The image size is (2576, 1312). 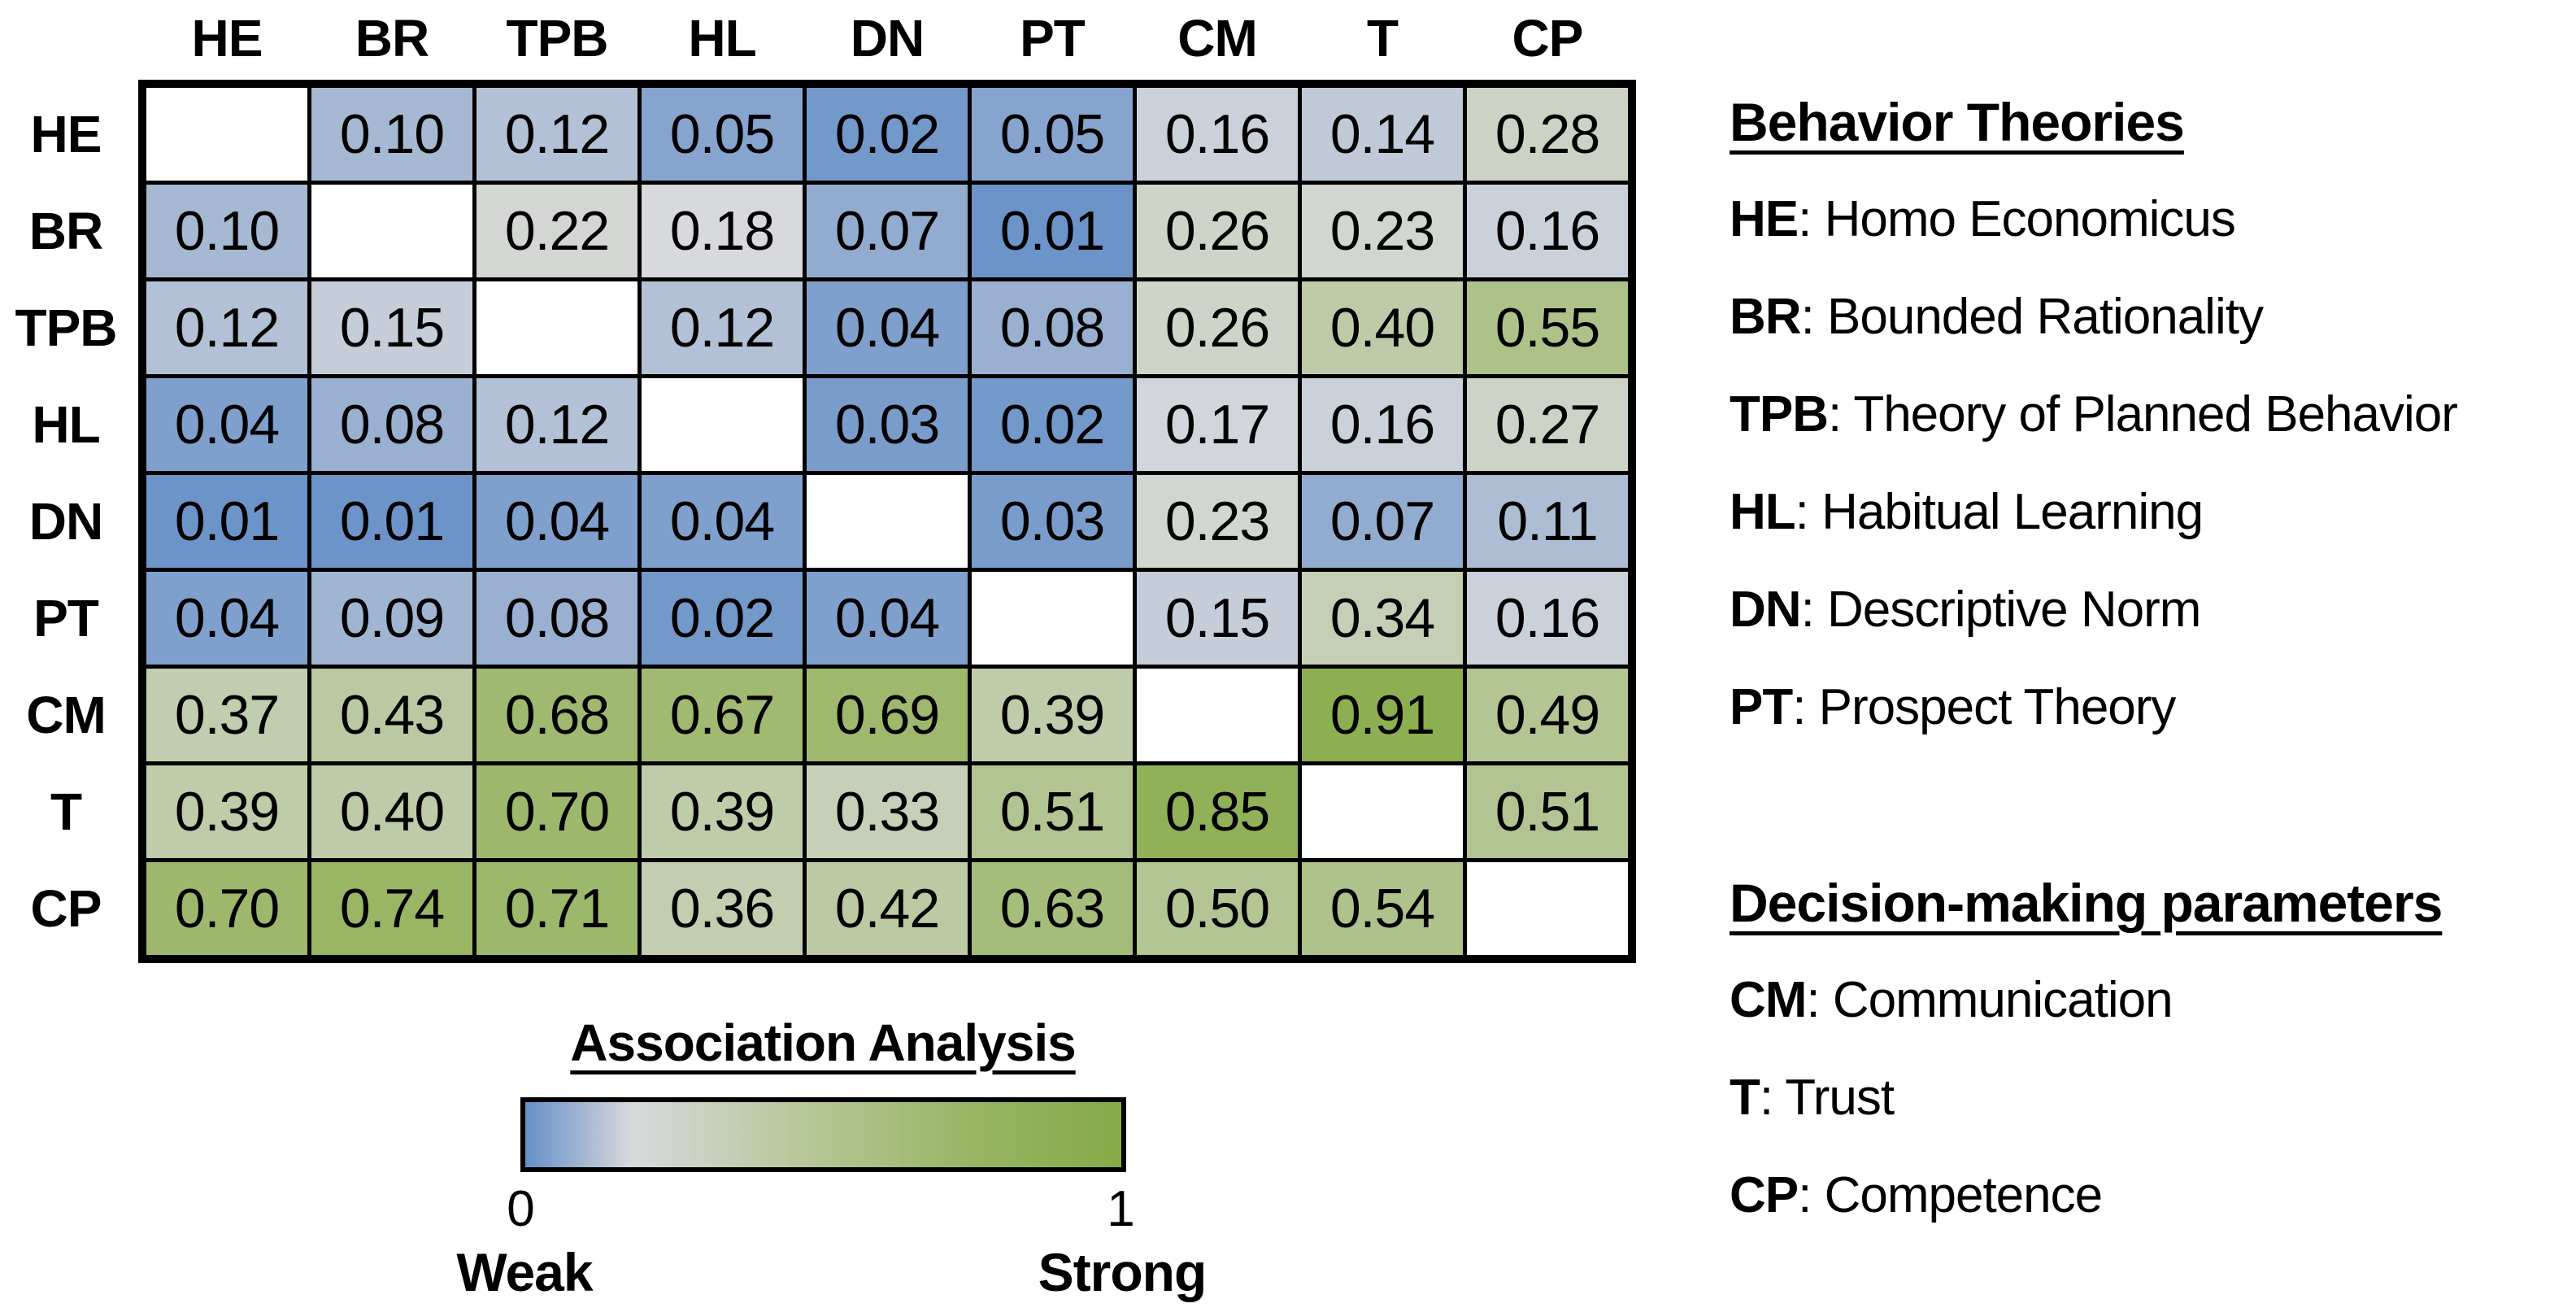 I want to click on matrix-cell-br-cm: 0.26, so click(x=1217, y=231).